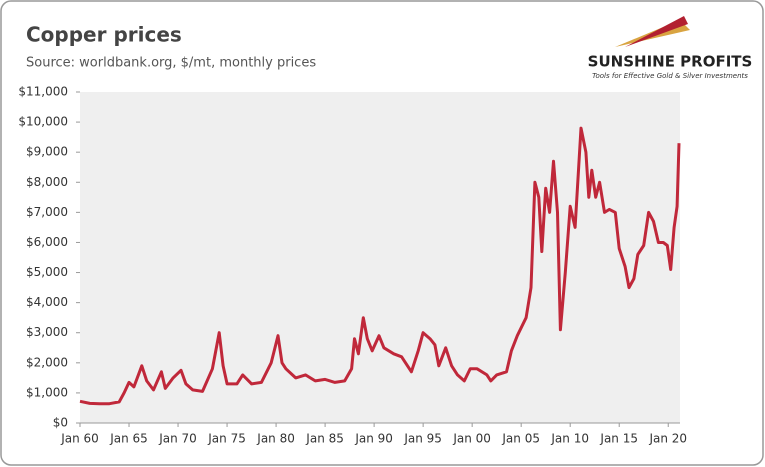 The image size is (765, 467). What do you see at coordinates (324, 439) in the screenshot?
I see `x-tick-label: Jan 85` at bounding box center [324, 439].